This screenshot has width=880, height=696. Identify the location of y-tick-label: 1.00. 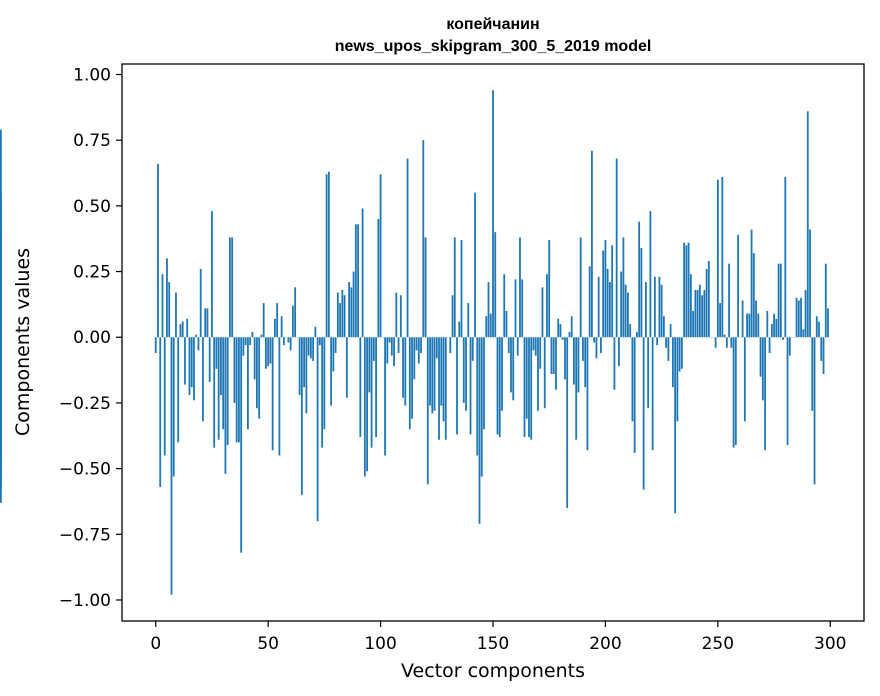
(92, 76).